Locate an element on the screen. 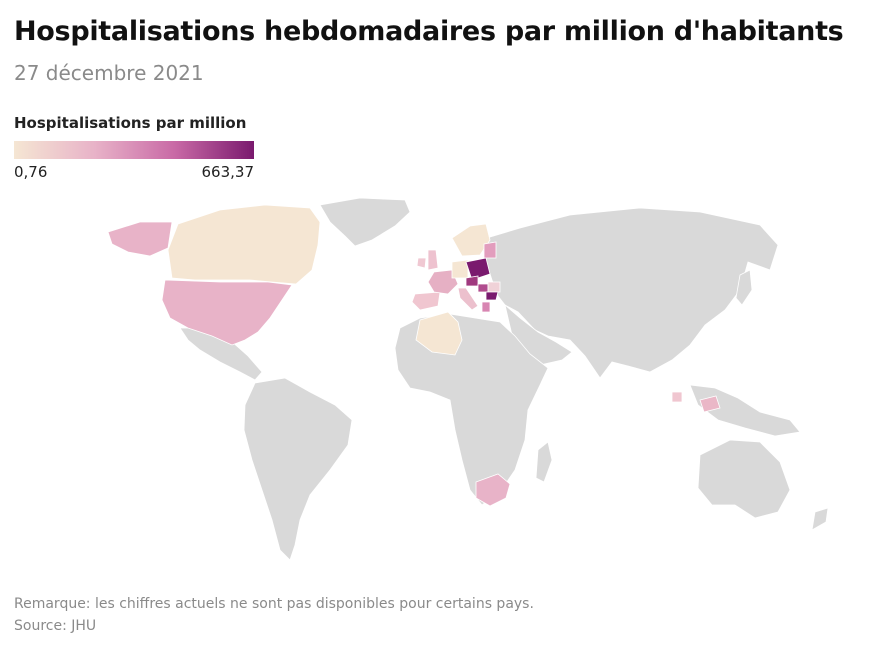 Image resolution: width=873 pixels, height=651 pixels. source-note: Source: JHU is located at coordinates (55, 626).